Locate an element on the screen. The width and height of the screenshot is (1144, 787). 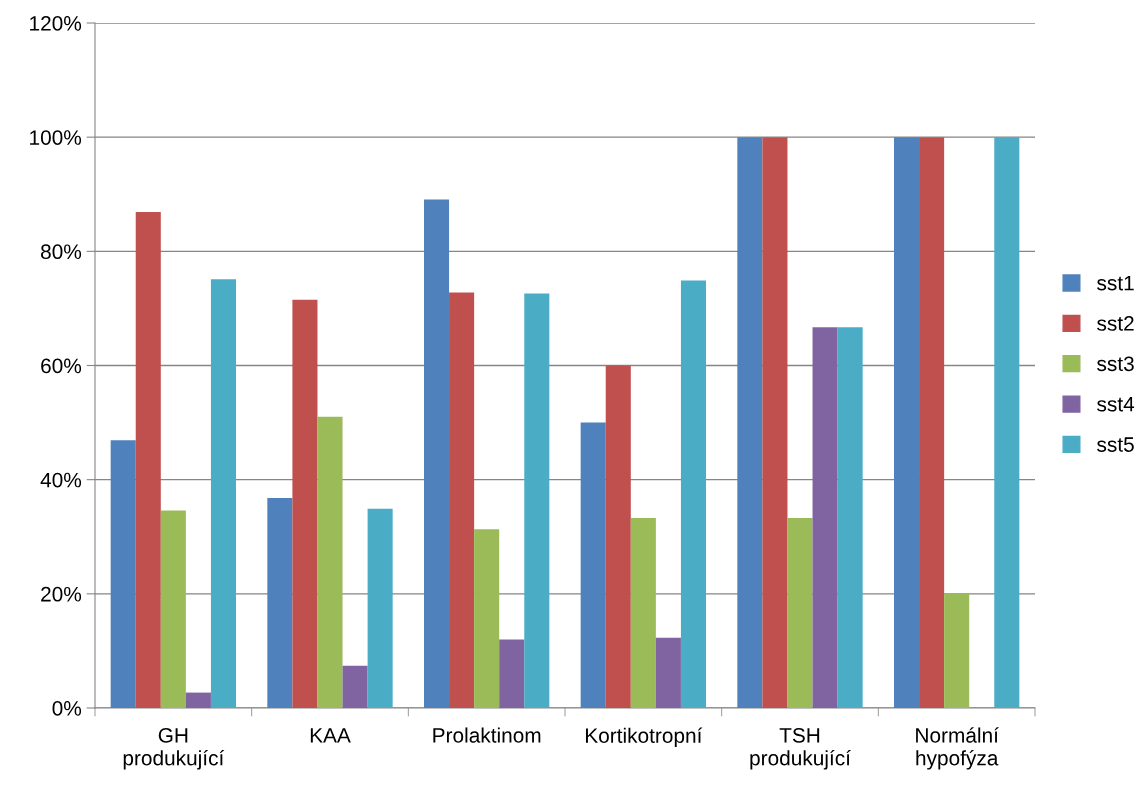
legend-label: sst2 is located at coordinates (1115, 323).